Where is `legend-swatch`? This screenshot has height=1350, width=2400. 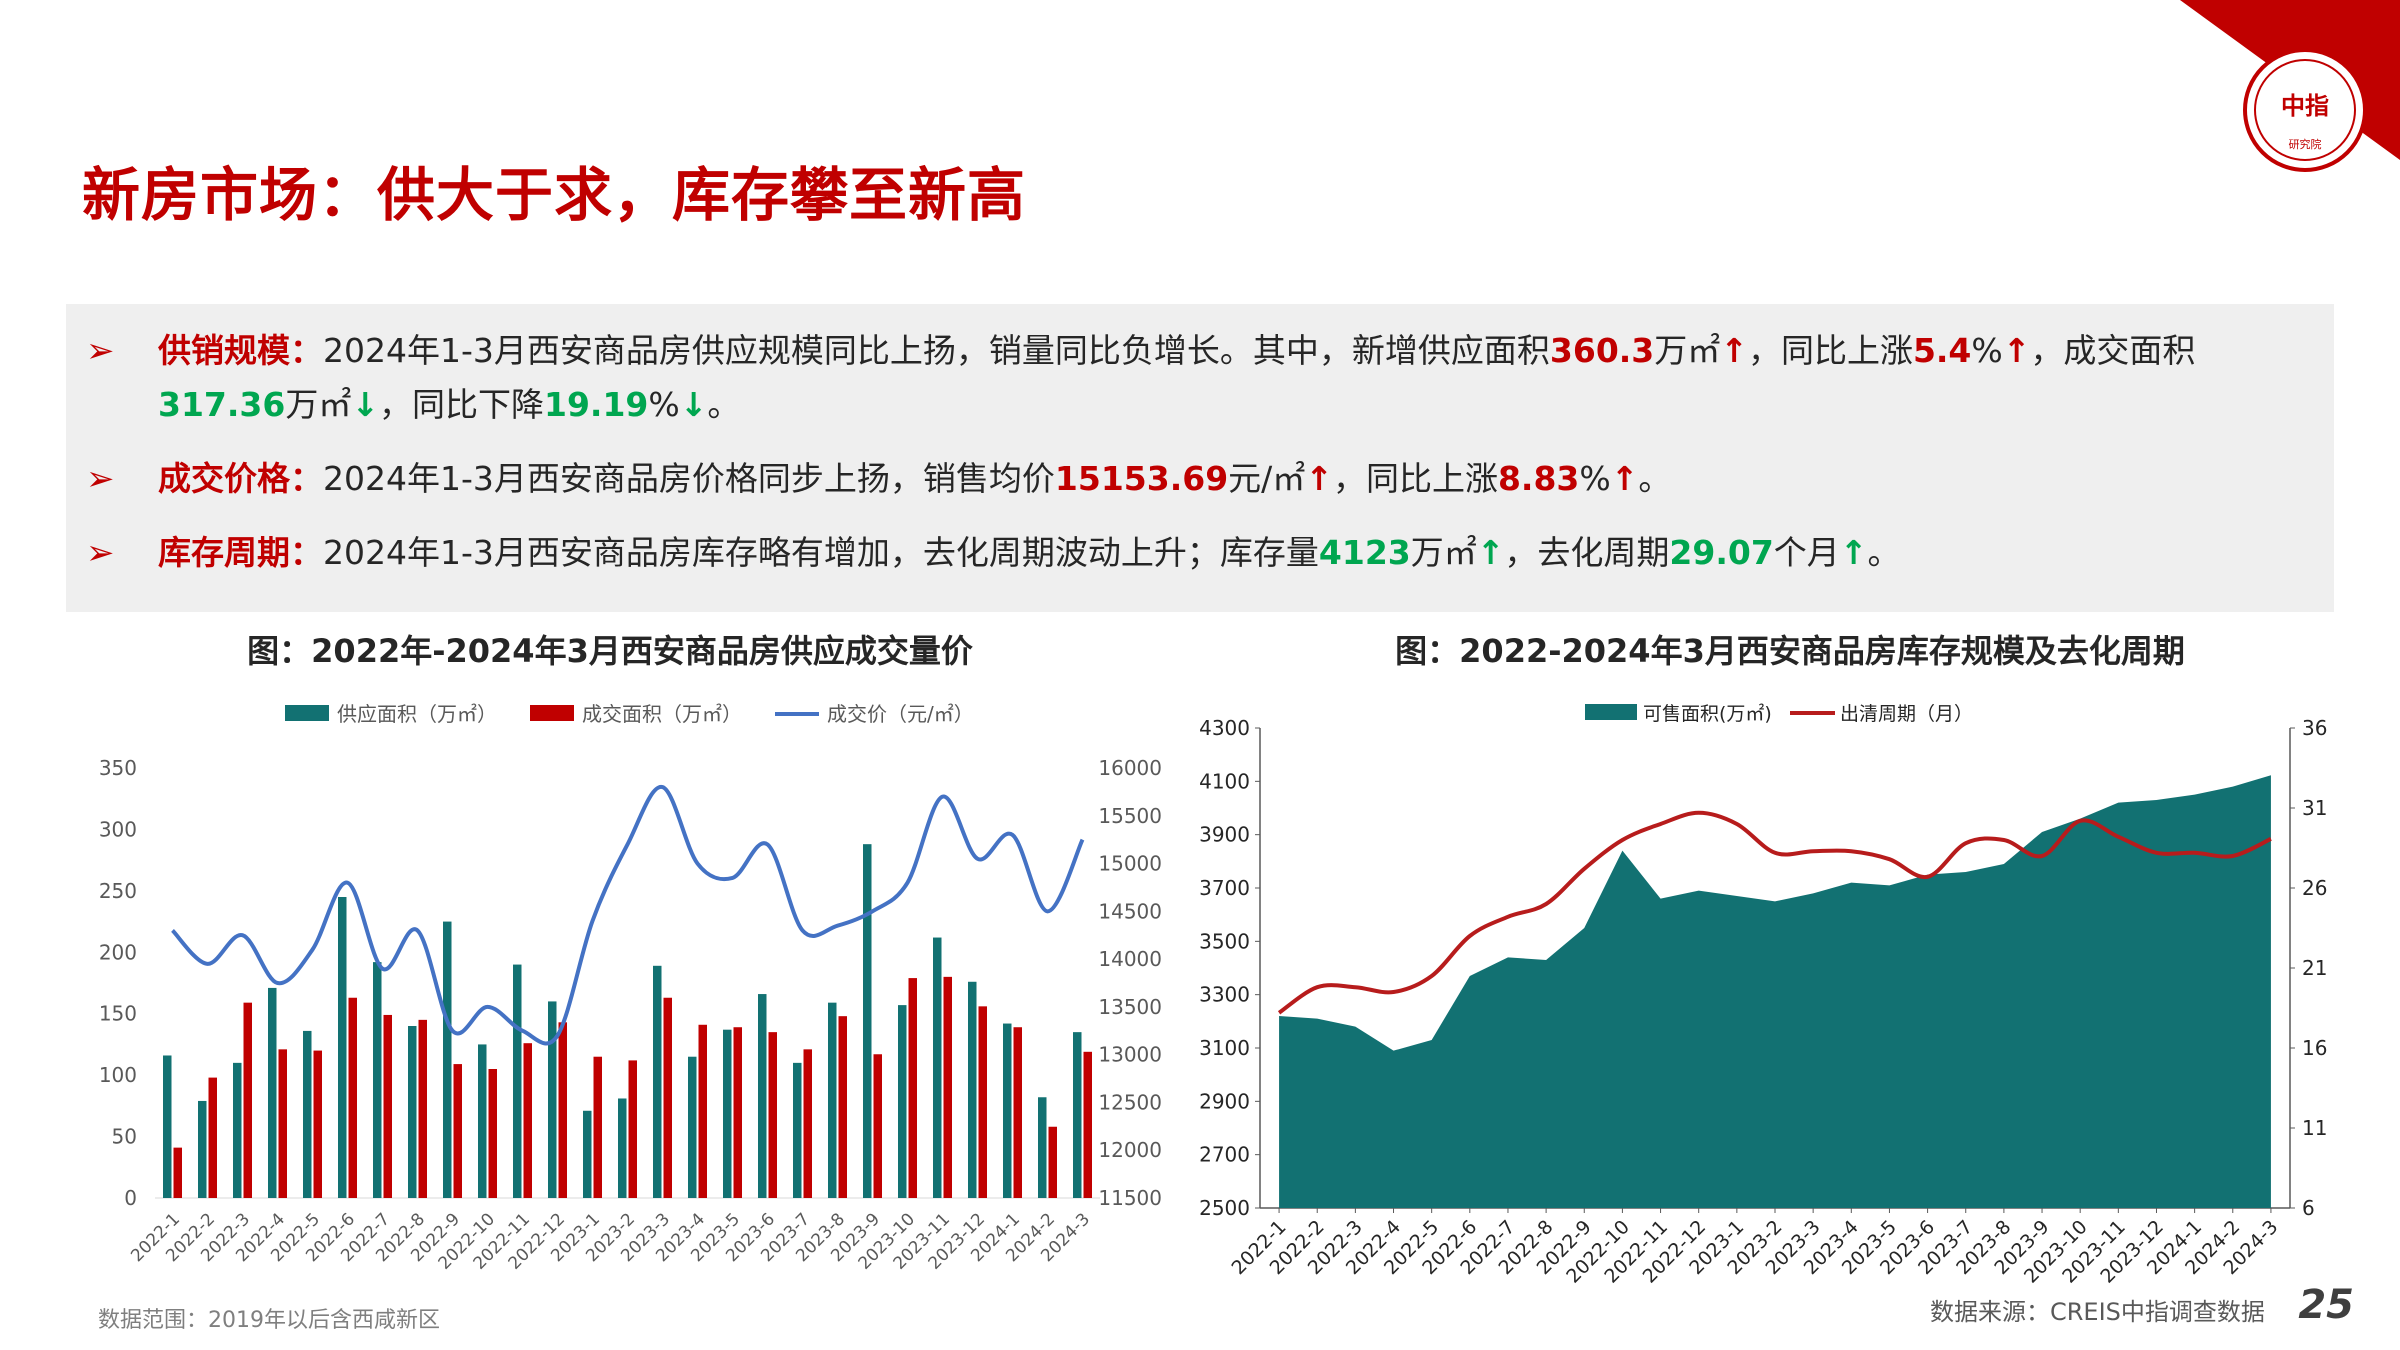
legend-swatch is located at coordinates (552, 713).